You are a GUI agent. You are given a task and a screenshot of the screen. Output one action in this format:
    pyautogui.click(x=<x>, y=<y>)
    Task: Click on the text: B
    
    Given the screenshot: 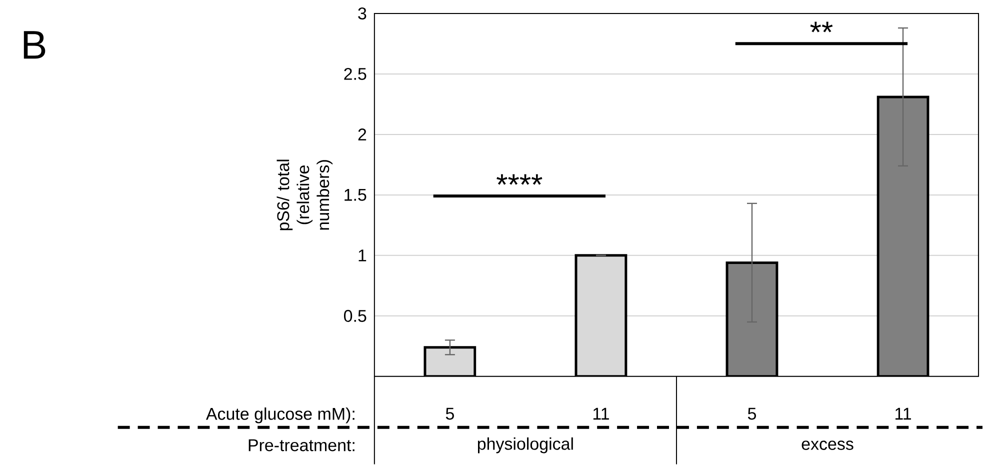 What is the action you would take?
    pyautogui.click(x=35, y=45)
    